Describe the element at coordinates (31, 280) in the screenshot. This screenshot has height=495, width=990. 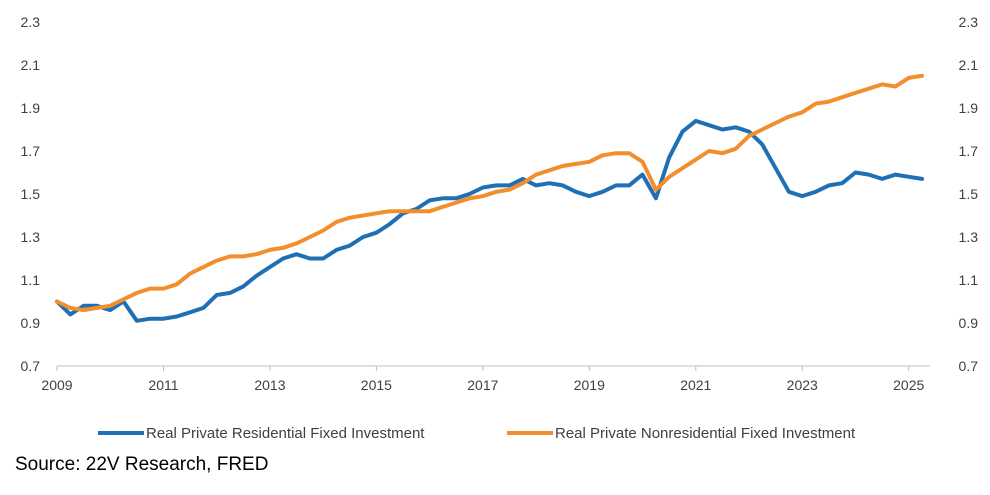
I see `y-tick-label-left: 1.1` at that location.